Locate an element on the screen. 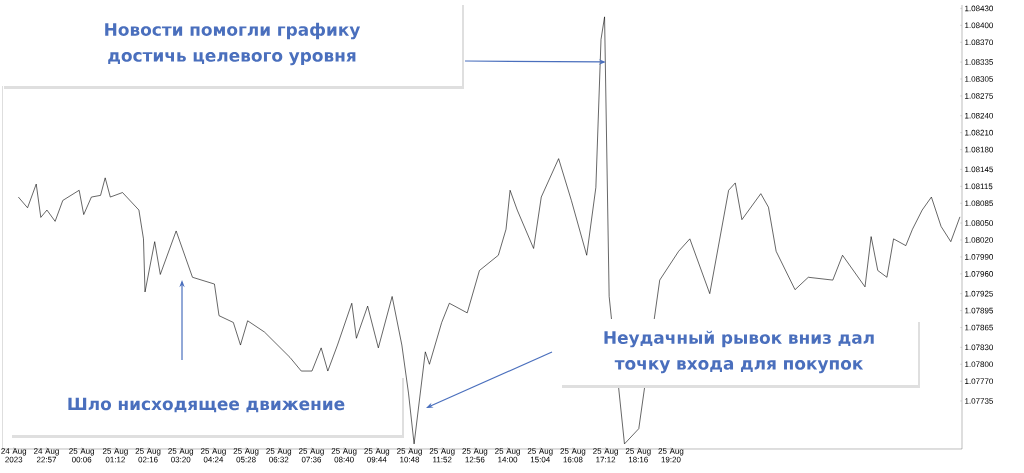  annotation: Новости помогли графику достичь целевого уровня is located at coordinates (233, 44).